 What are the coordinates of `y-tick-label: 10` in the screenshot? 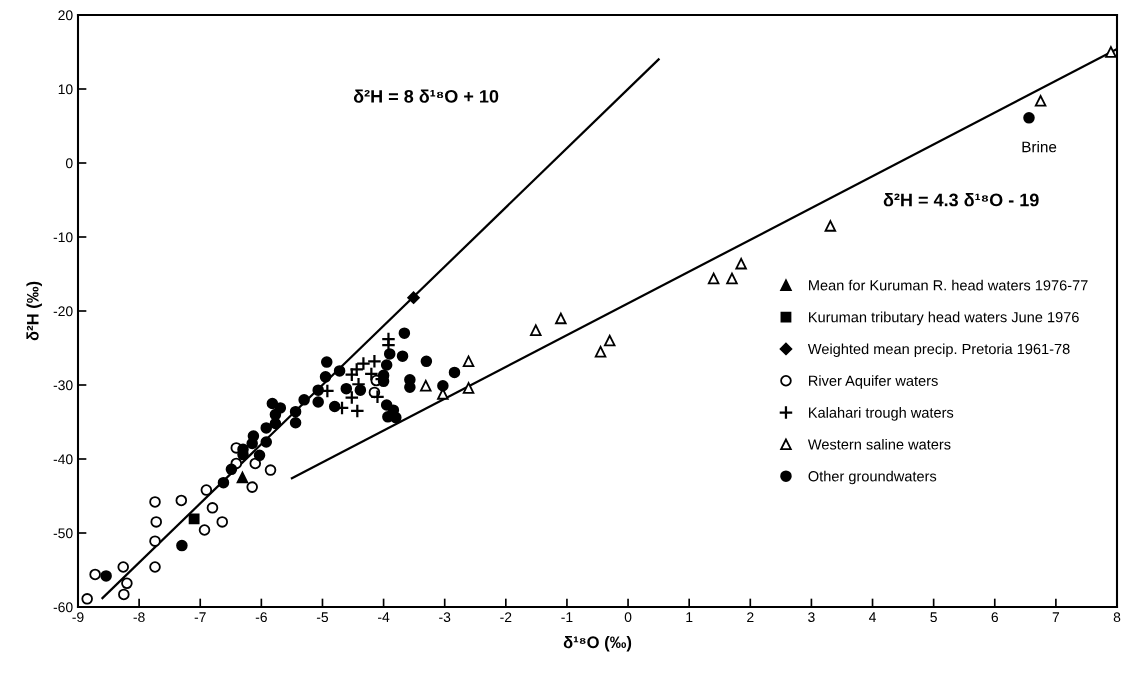 It's located at (65, 89).